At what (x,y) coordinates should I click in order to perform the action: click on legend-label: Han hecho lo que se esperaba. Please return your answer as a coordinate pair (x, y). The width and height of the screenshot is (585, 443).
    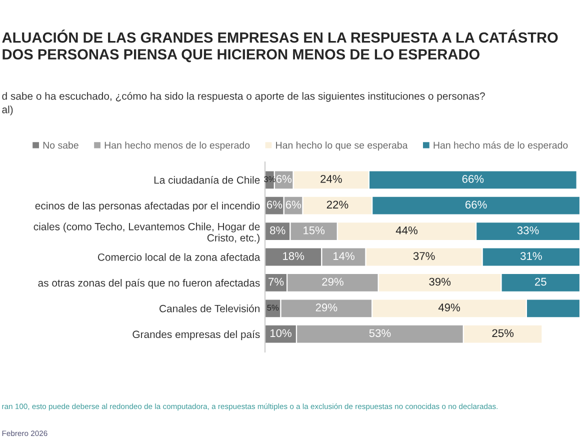
    Looking at the image, I should click on (342, 146).